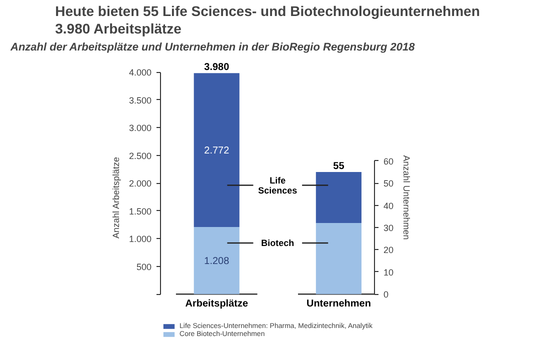 This screenshot has height=340, width=542. I want to click on y-tick-label: 1.500, so click(140, 211).